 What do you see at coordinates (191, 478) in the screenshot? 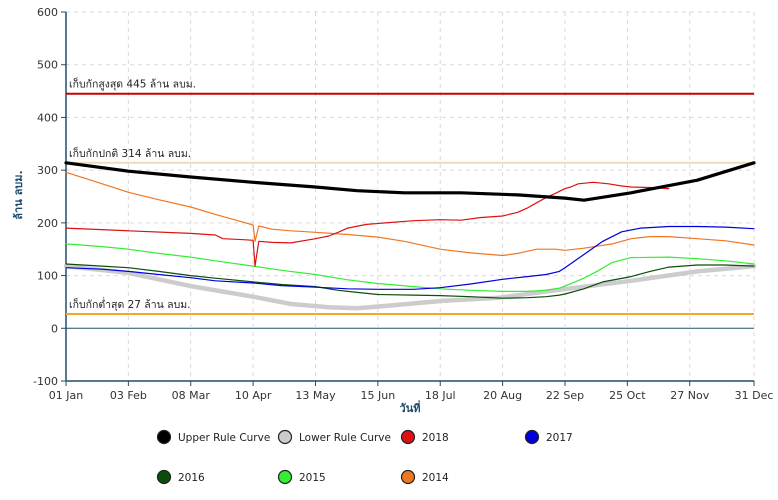
I see `legend-label: 2016` at bounding box center [191, 478].